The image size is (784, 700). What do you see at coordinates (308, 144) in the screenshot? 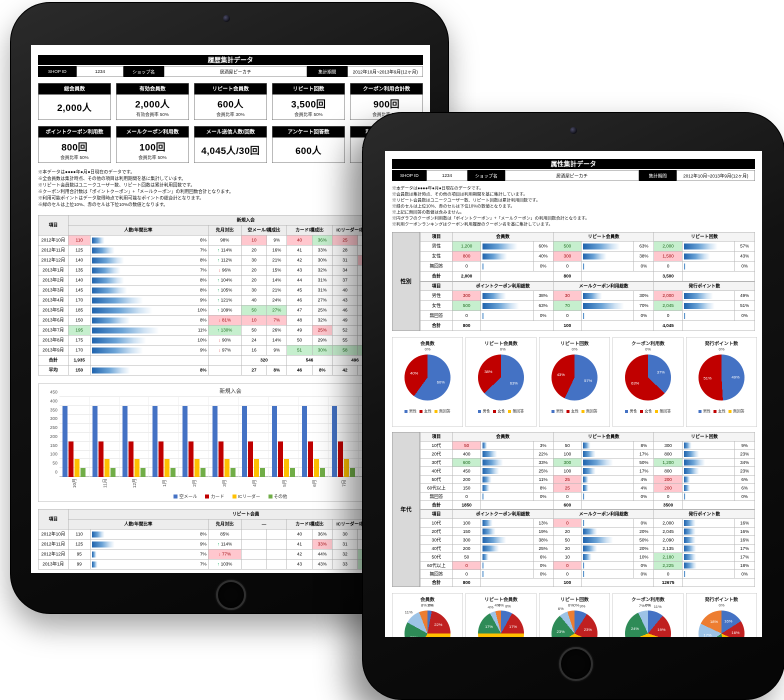
I see `summary-card: アンケート回答数 600人` at bounding box center [308, 144].